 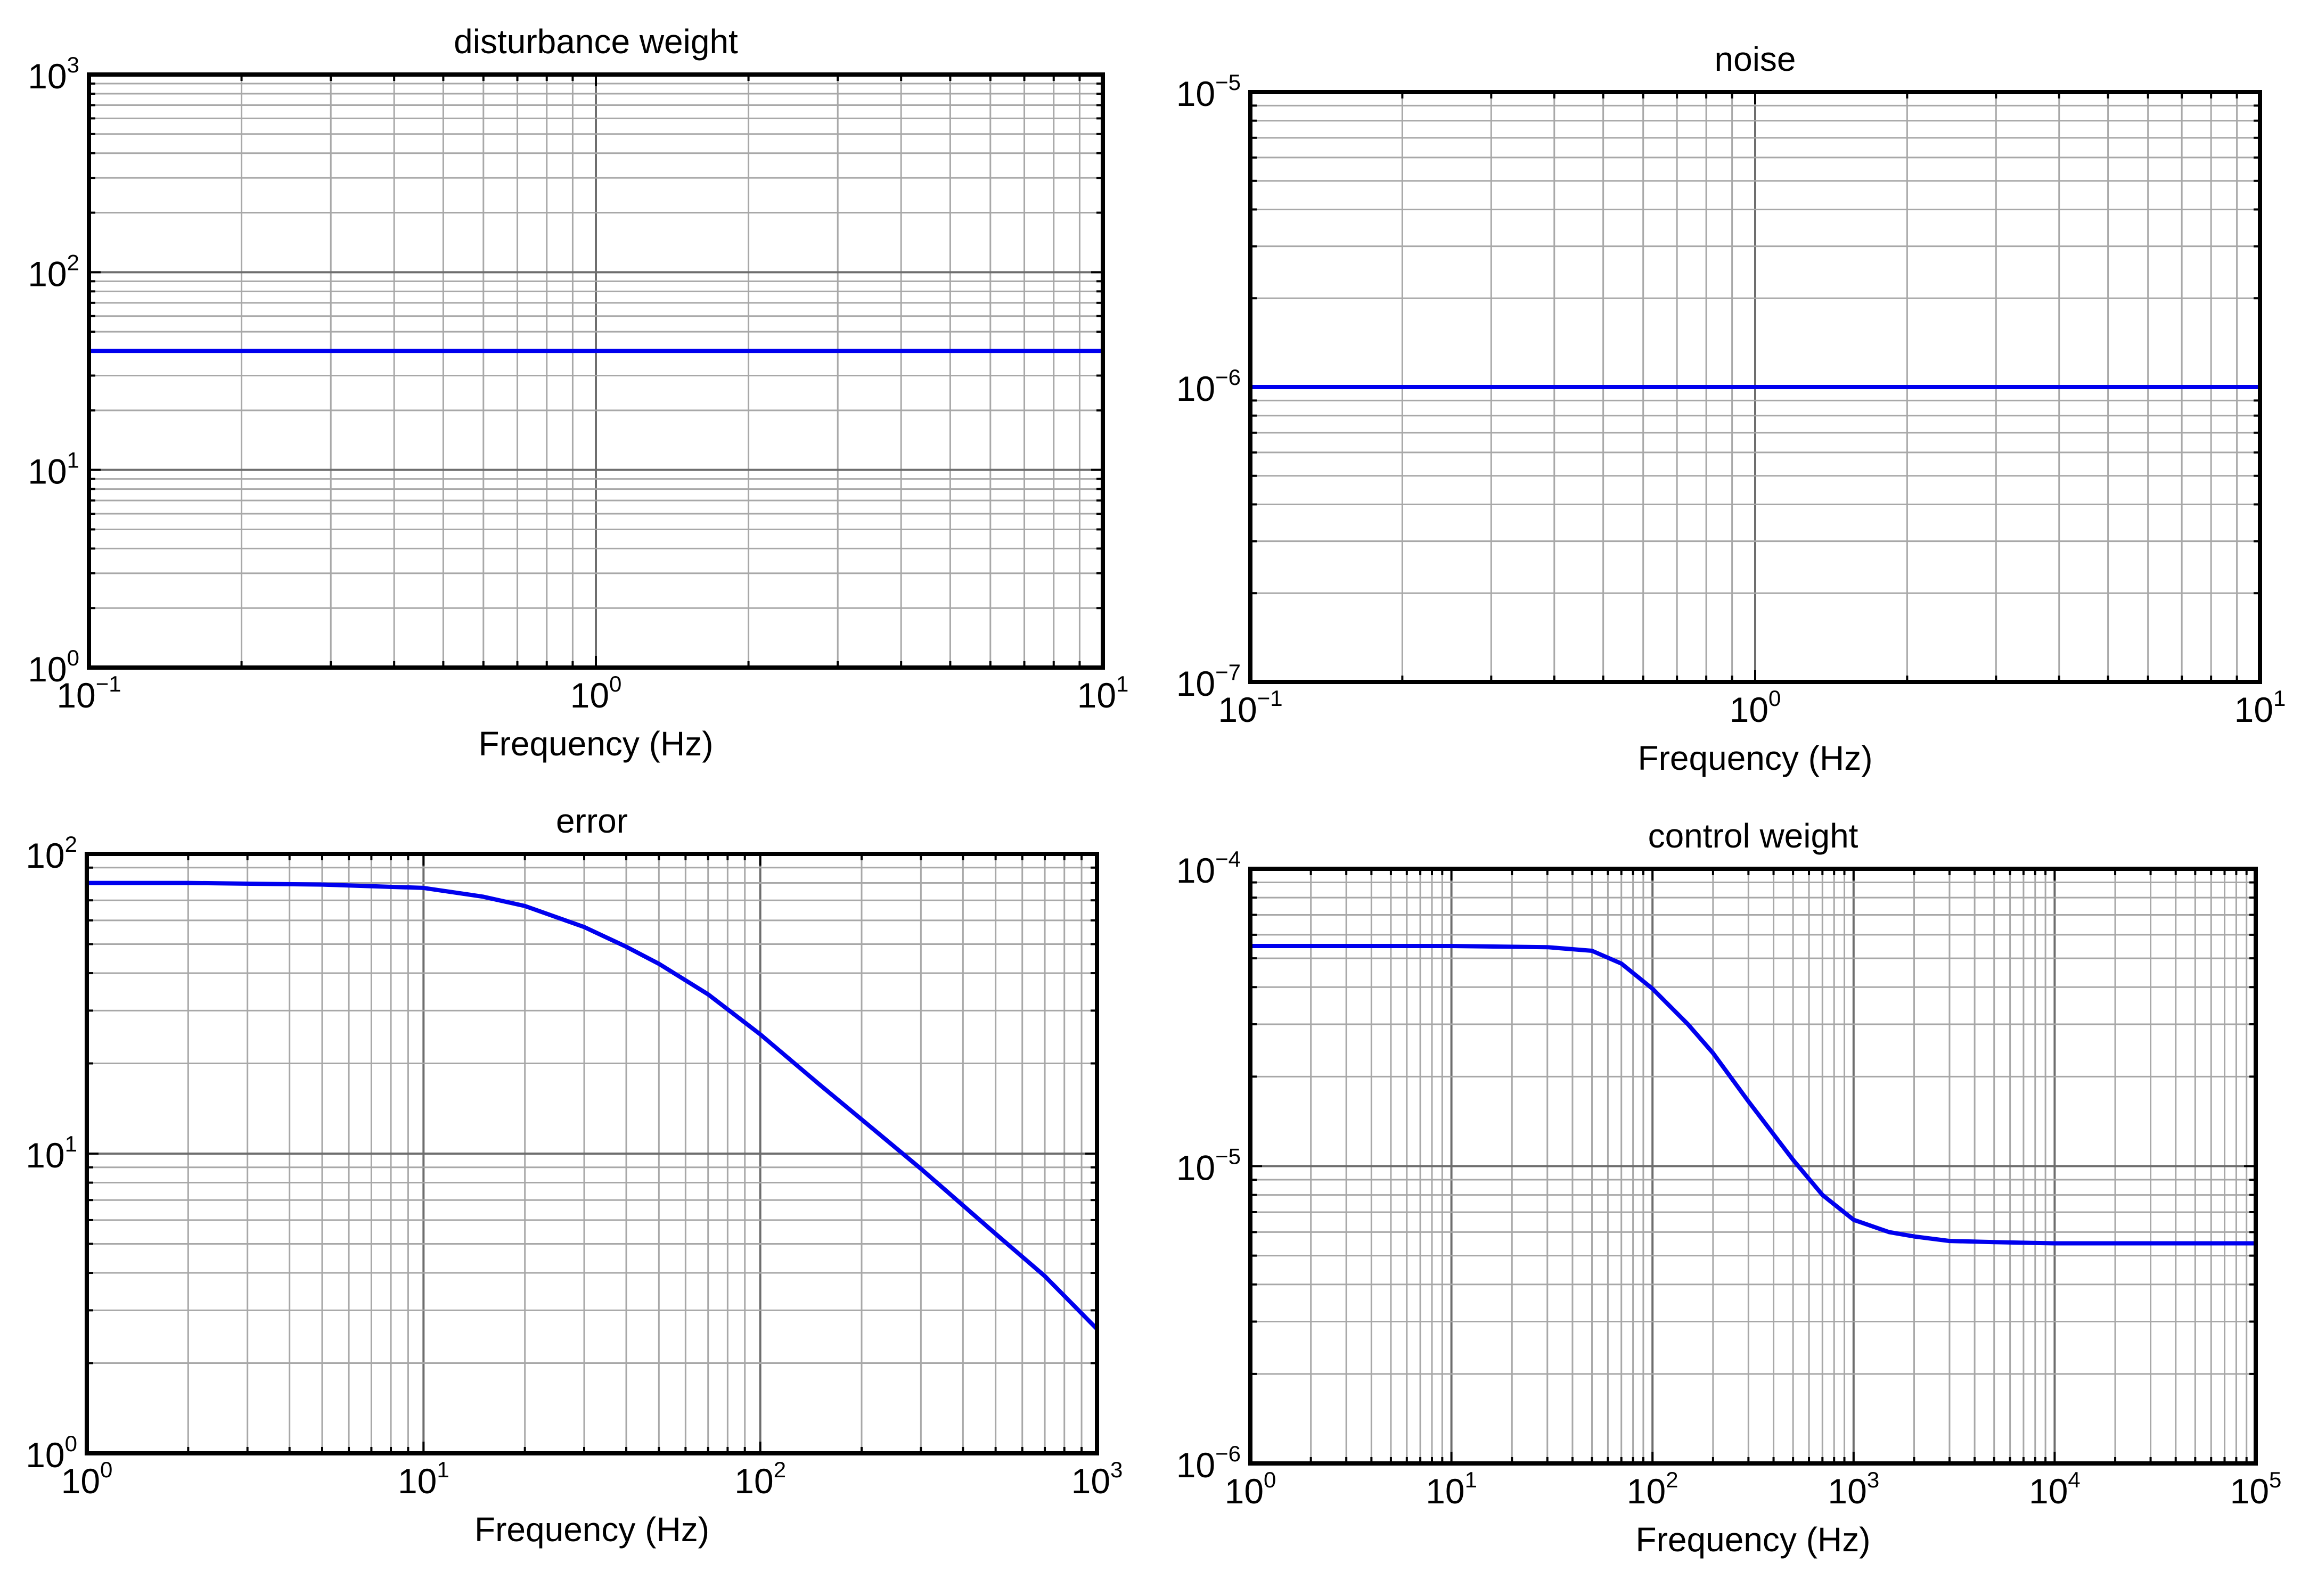 What do you see at coordinates (1209, 868) in the screenshot?
I see `y-tick-label: 10⁻⁴` at bounding box center [1209, 868].